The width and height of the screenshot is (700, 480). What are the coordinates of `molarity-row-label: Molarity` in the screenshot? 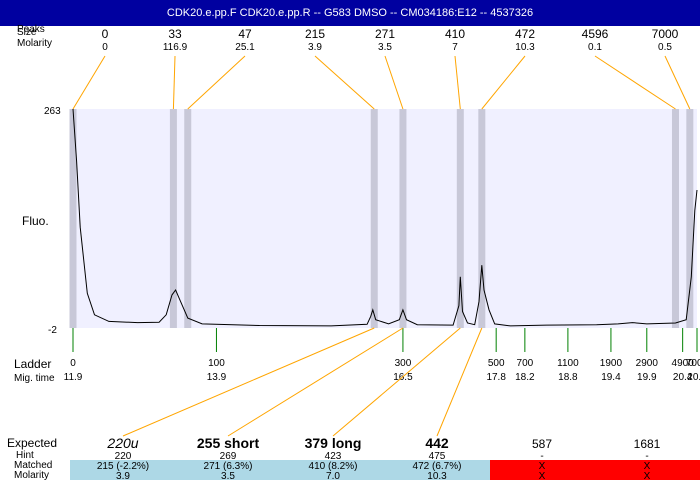 It's located at (34, 43).